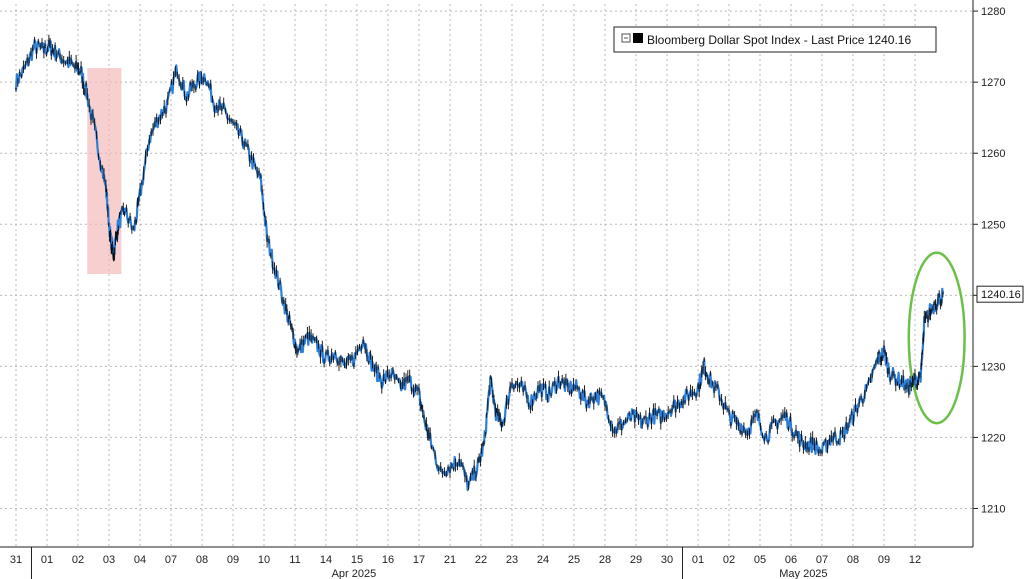  I want to click on x-tick-label: 31, so click(16, 560).